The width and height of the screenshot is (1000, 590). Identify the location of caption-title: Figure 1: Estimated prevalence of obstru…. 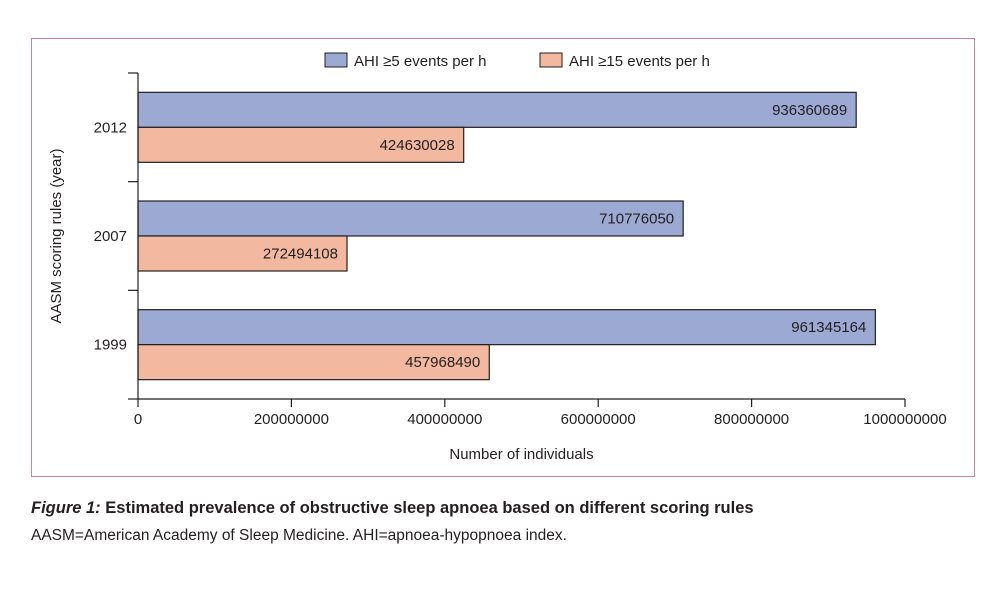
(501, 508).